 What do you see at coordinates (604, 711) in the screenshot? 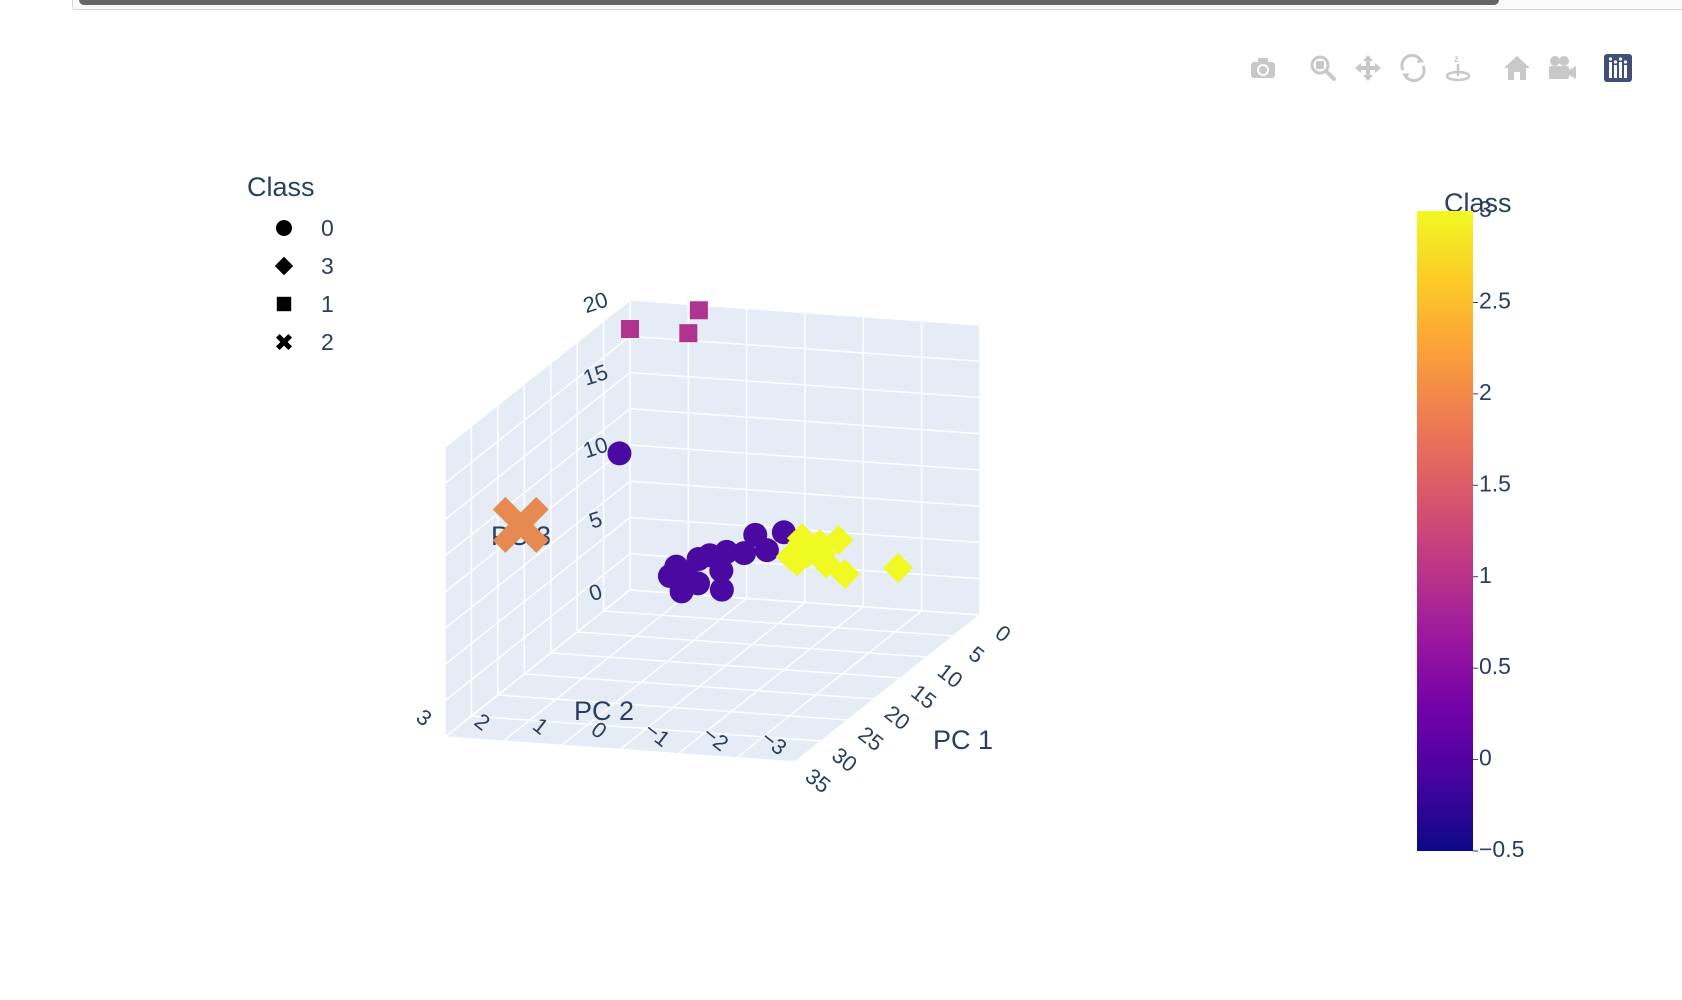
I see `axis-title-y: PC 2` at bounding box center [604, 711].